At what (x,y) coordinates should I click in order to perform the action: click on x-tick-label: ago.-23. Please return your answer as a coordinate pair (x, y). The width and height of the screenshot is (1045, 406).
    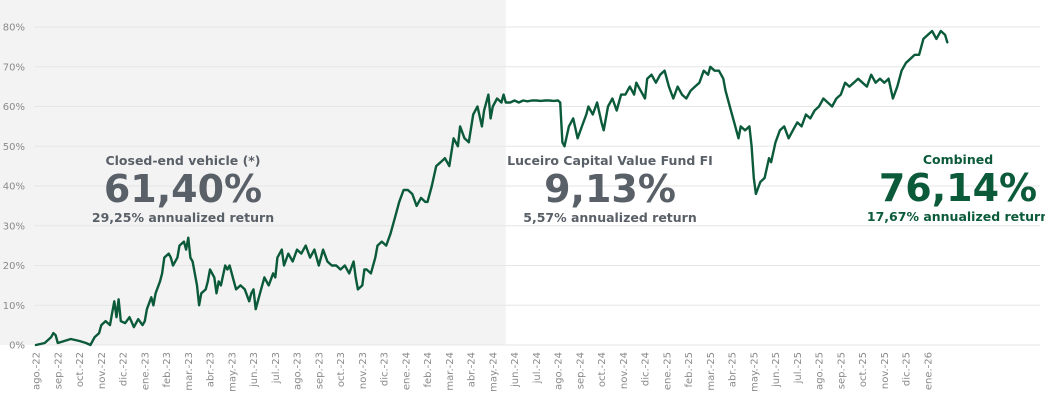
    Looking at the image, I should click on (298, 371).